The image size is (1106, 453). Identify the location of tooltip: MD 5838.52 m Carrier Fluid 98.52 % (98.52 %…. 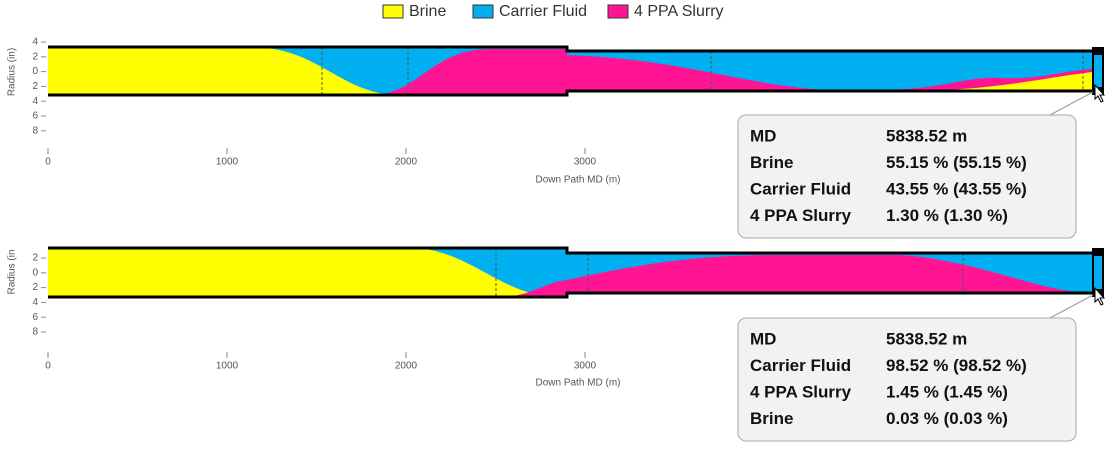
(915, 368).